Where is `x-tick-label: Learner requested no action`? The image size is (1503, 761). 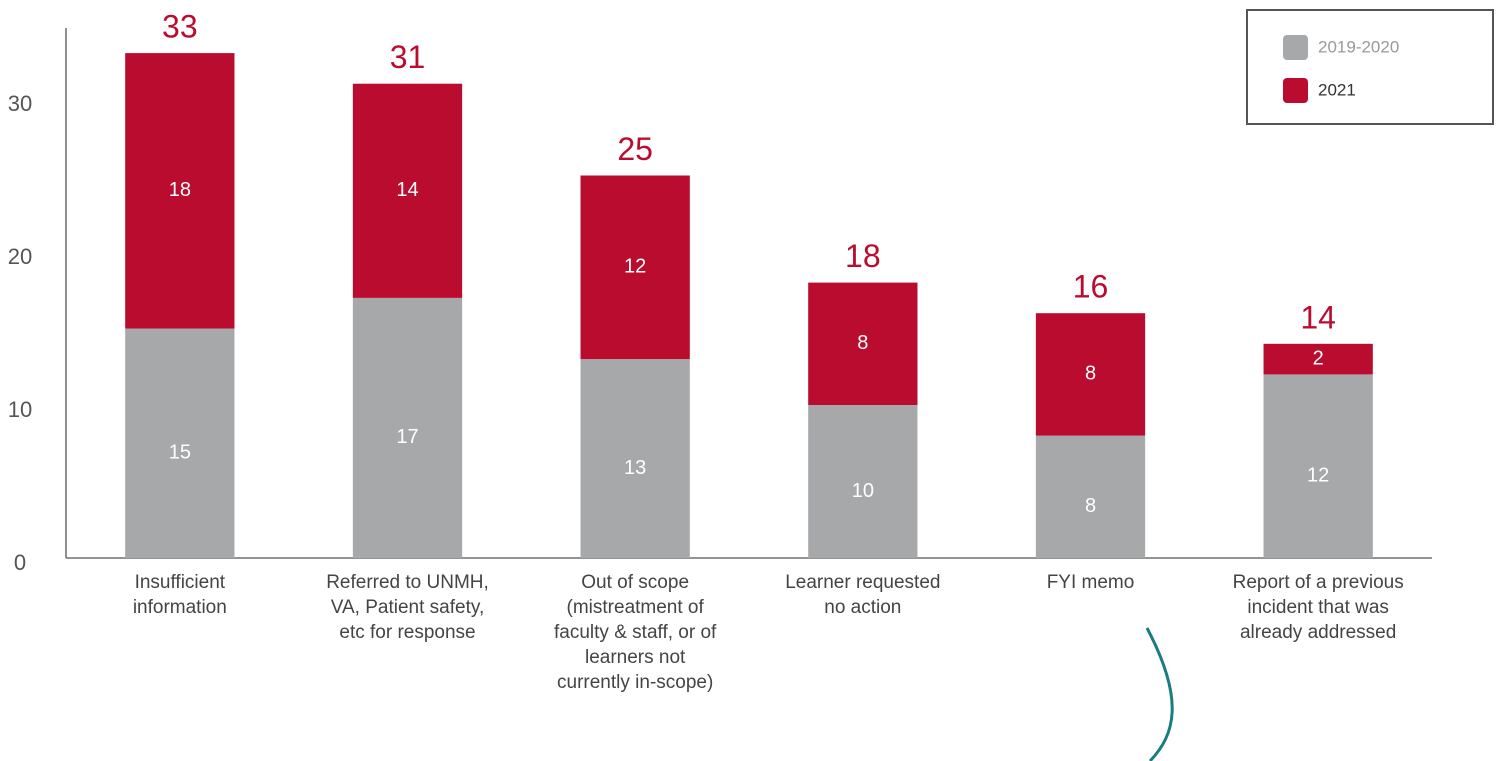
x-tick-label: Learner requested no action is located at coordinates (863, 595).